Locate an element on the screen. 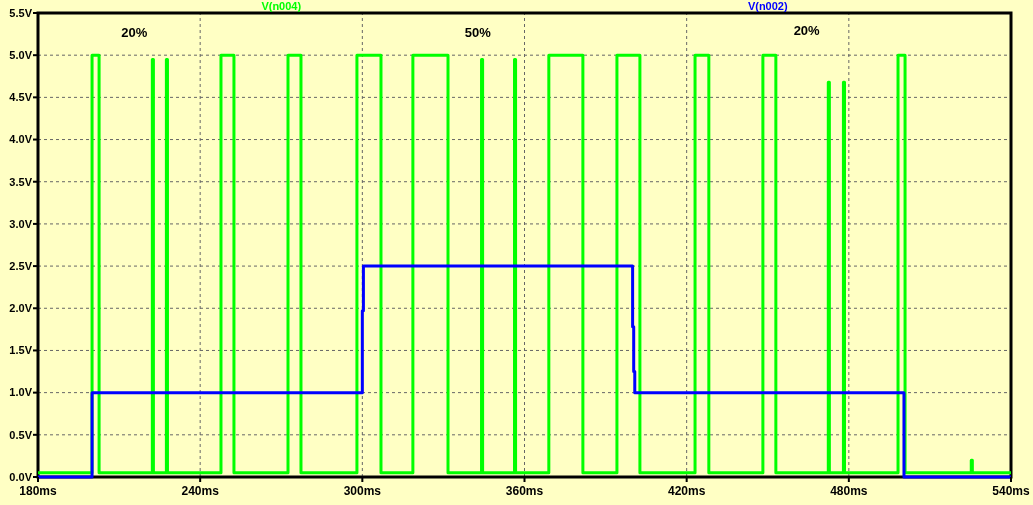 This screenshot has width=1033, height=505. y-tick-label: 1.5V is located at coordinates (21, 350).